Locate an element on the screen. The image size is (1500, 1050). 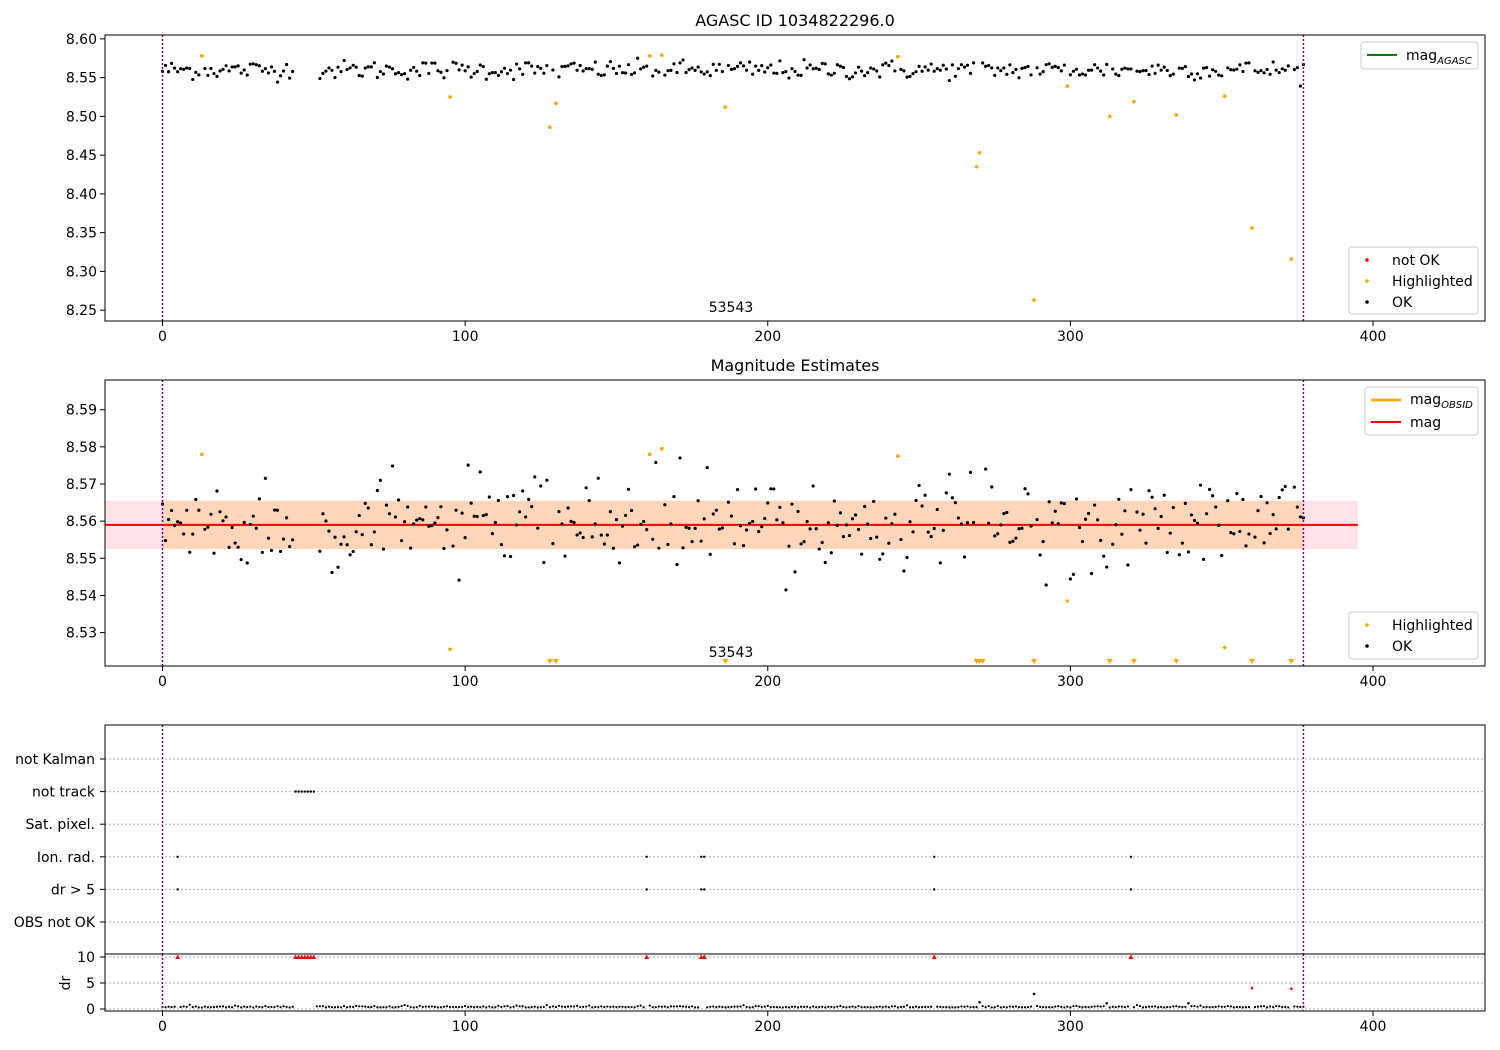
panel2-annotation: 53543 is located at coordinates (731, 653).